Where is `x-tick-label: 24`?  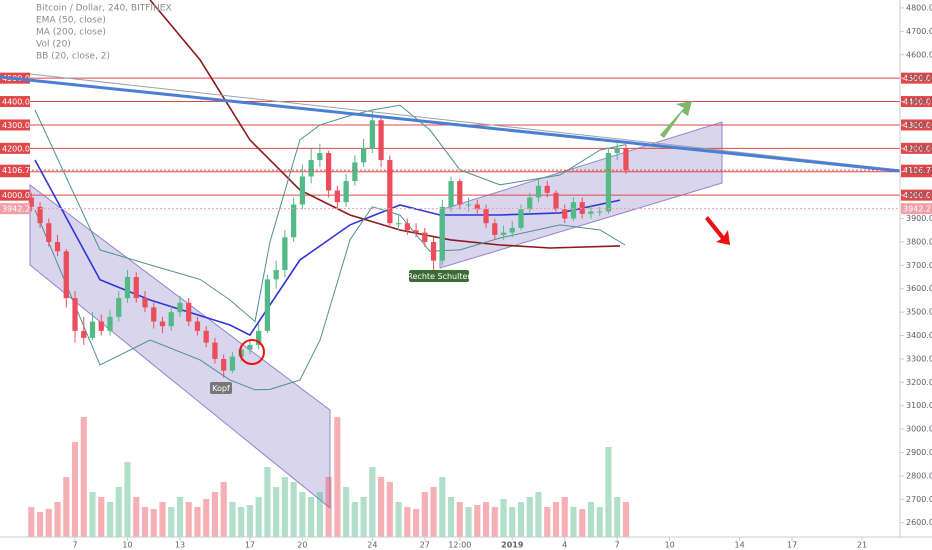 x-tick-label: 24 is located at coordinates (372, 545).